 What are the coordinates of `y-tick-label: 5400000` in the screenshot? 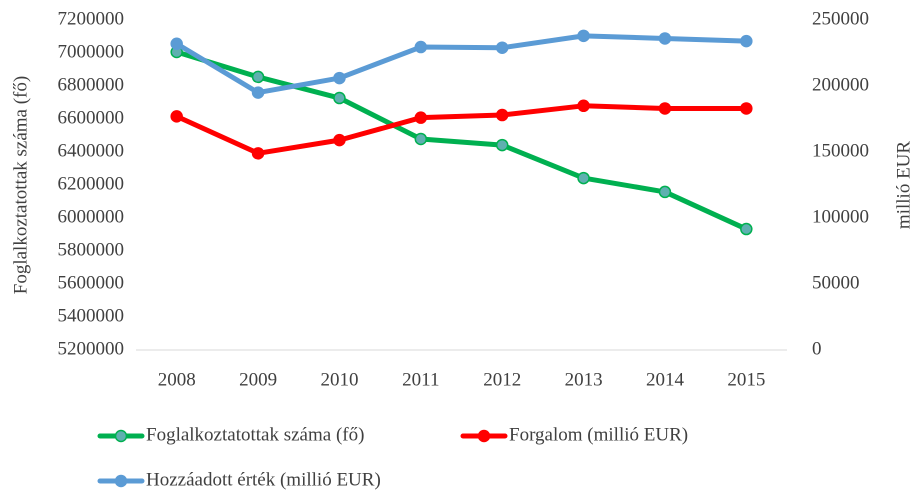 It's located at (91, 315).